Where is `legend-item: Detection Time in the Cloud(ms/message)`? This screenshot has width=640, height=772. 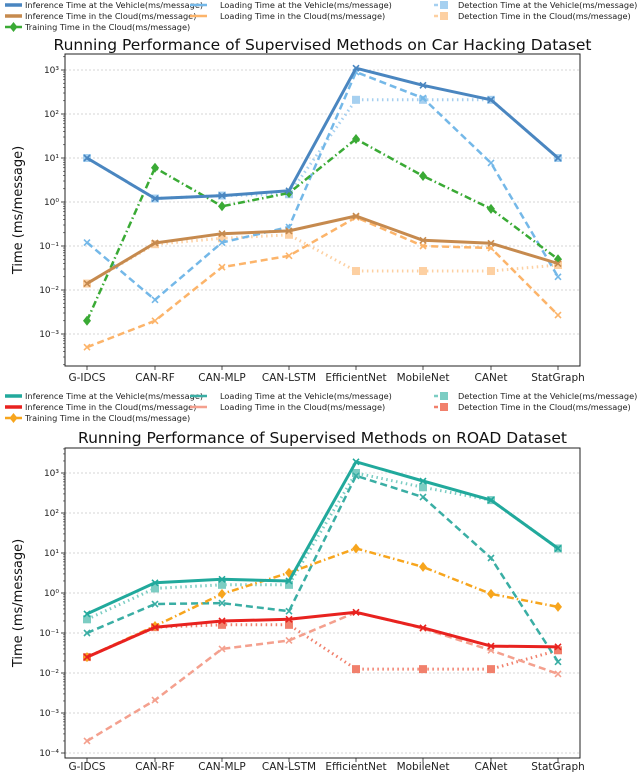 legend-item: Detection Time in the Cloud(ms/message) is located at coordinates (532, 16).